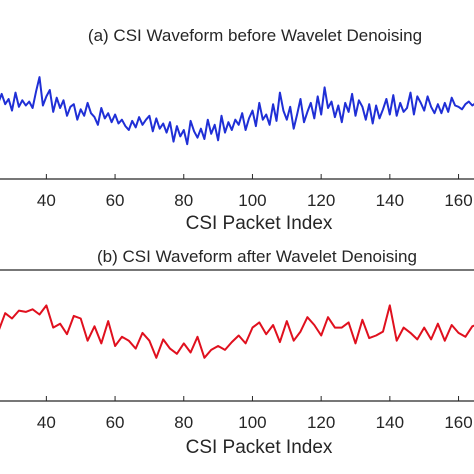 This screenshot has height=474, width=474. Describe the element at coordinates (259, 447) in the screenshot. I see `chart-b-xlabel: CSI Packet Index` at that location.